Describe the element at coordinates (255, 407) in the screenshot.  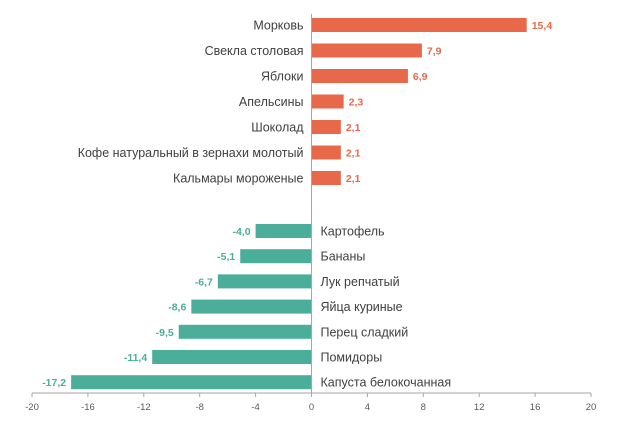
I see `x-tick-label-5: -4` at that location.